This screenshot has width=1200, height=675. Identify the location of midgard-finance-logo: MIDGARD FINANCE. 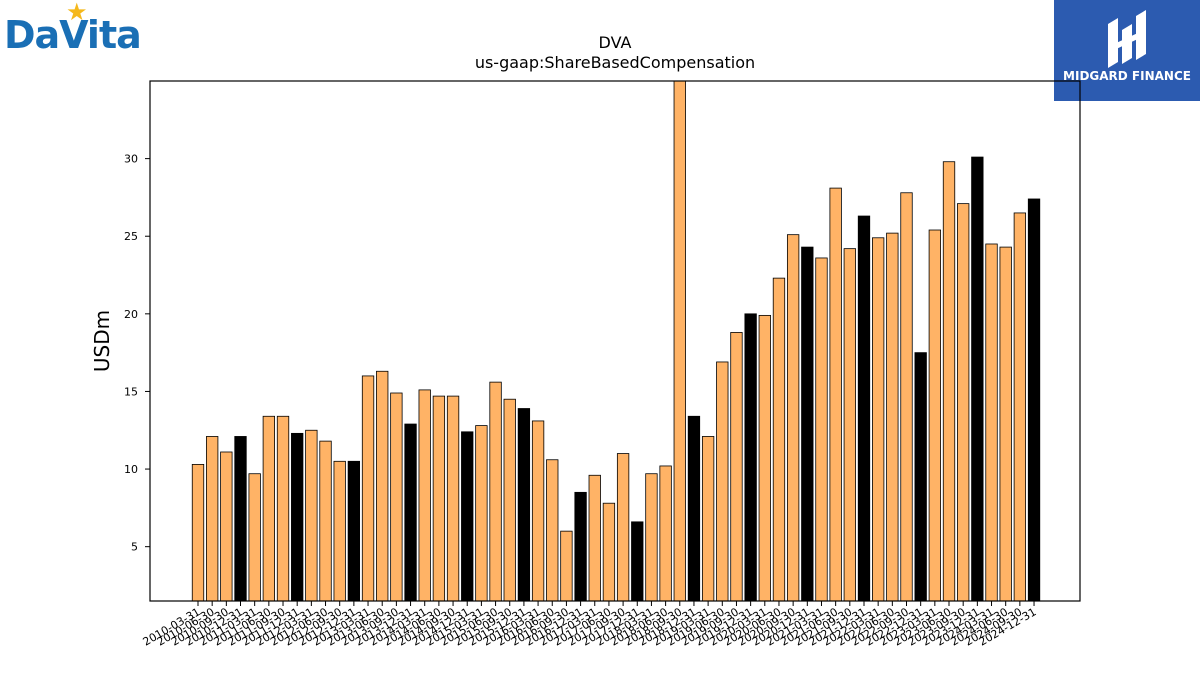
(1127, 50).